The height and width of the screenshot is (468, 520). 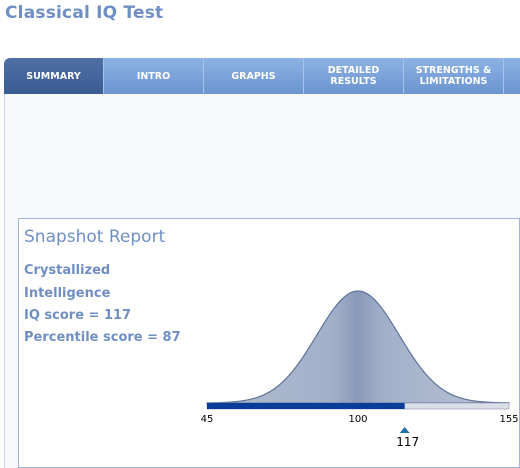 I want to click on tick-label: 45, so click(x=207, y=419).